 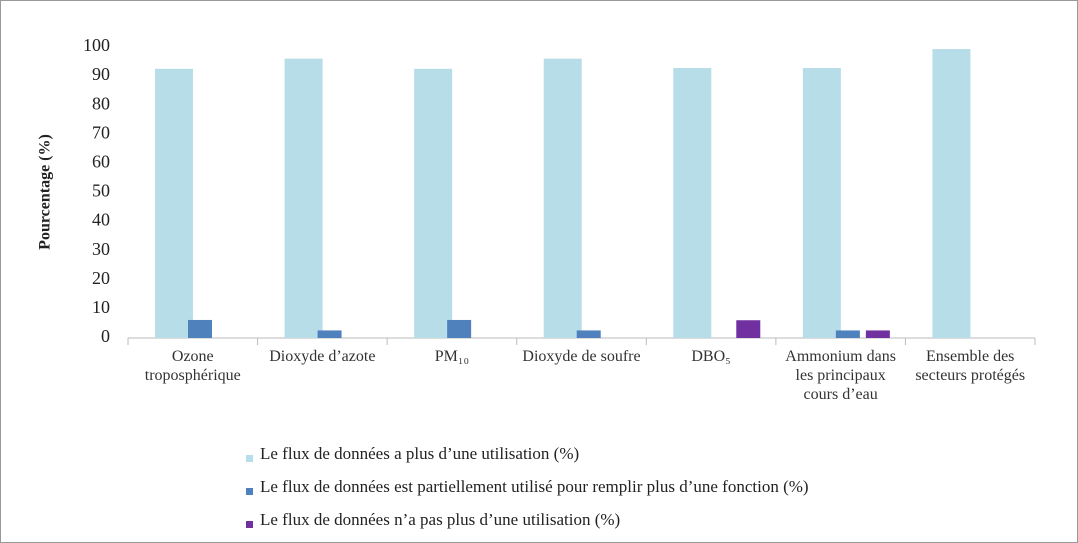 What do you see at coordinates (96, 45) in the screenshot?
I see `y-tick-label: 100` at bounding box center [96, 45].